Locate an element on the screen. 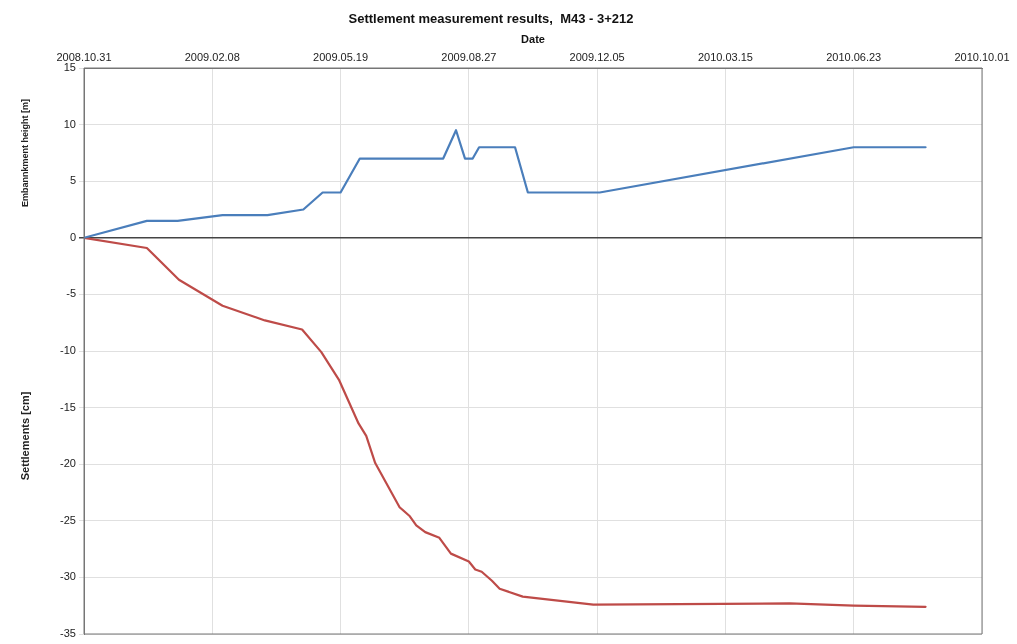 The width and height of the screenshot is (1017, 644). x-tick-label: 2010.10.01 is located at coordinates (982, 57).